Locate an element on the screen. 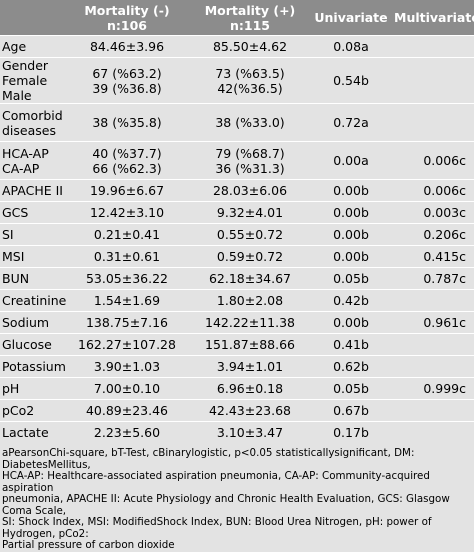 Image resolution: width=474 pixels, height=552 pixels. mortality-positive-value-line: 28.03±6.06 is located at coordinates (250, 190).